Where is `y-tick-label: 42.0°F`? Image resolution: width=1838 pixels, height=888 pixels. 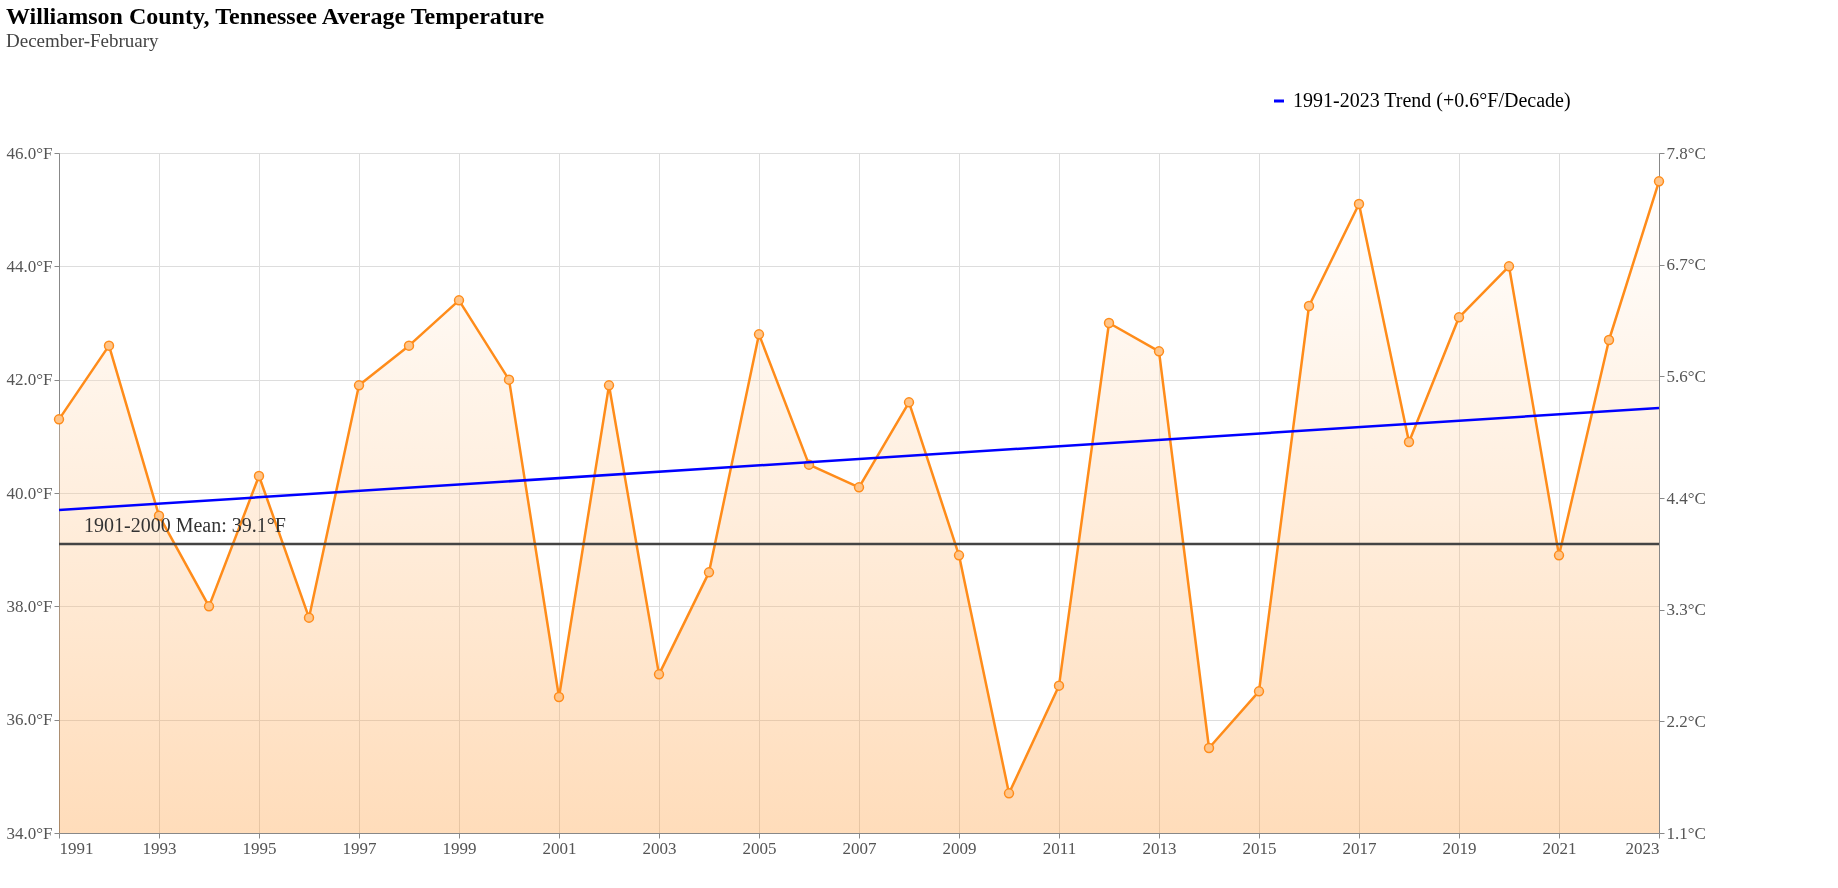 y-tick-label: 42.0°F is located at coordinates (29, 380).